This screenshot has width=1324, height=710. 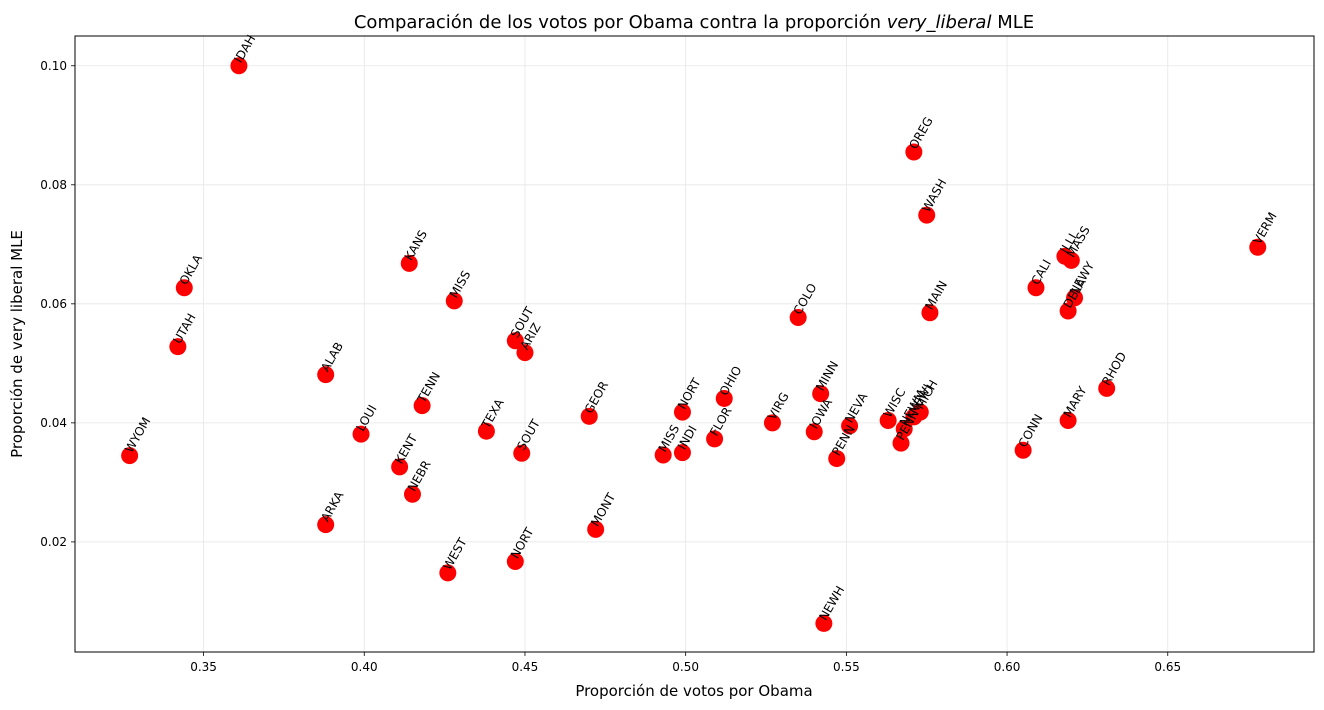 What do you see at coordinates (419, 476) in the screenshot?
I see `point-label: NEBR` at bounding box center [419, 476].